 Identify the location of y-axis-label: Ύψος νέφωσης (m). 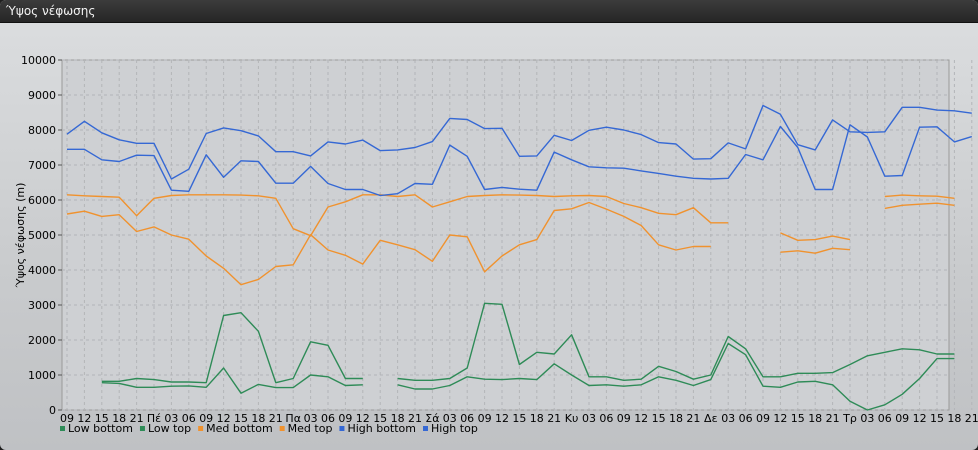
(20, 236).